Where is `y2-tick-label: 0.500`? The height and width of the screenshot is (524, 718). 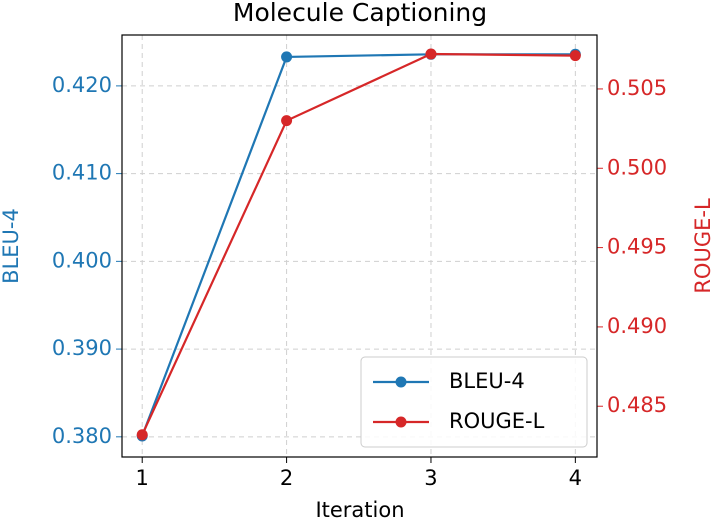 y2-tick-label: 0.500 is located at coordinates (637, 167).